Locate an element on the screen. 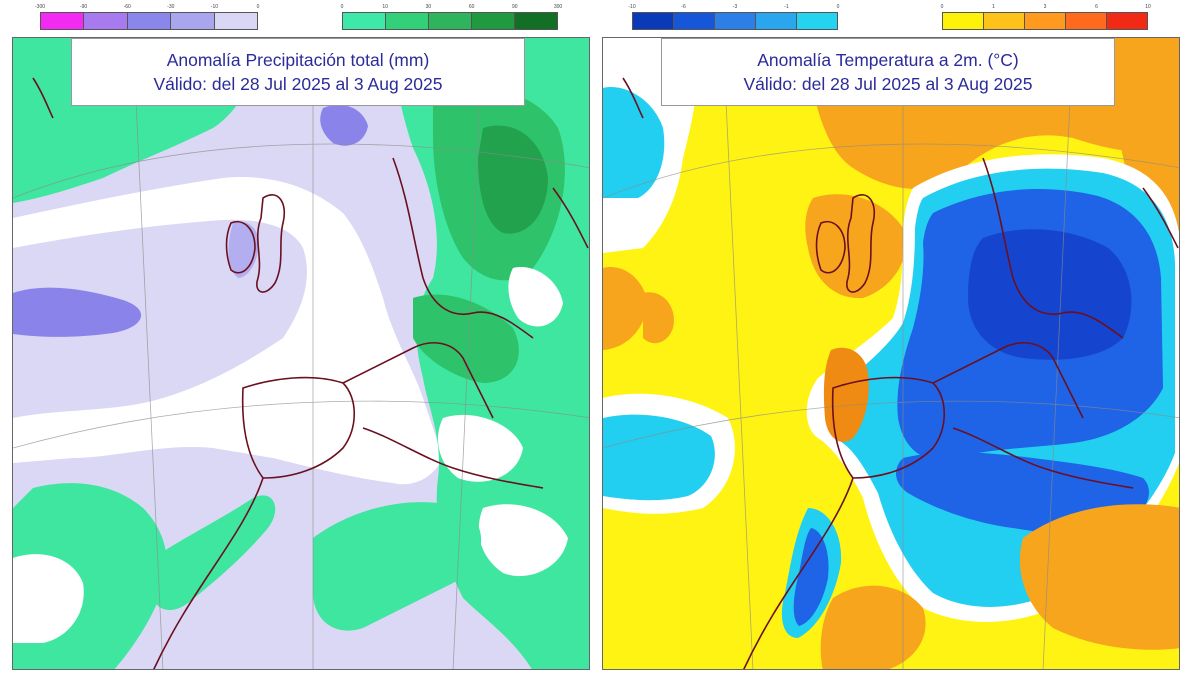 The height and width of the screenshot is (675, 1200). temp-validity: Válido: del 28 Jul 2025 al 3 Aug 2025 is located at coordinates (888, 84).